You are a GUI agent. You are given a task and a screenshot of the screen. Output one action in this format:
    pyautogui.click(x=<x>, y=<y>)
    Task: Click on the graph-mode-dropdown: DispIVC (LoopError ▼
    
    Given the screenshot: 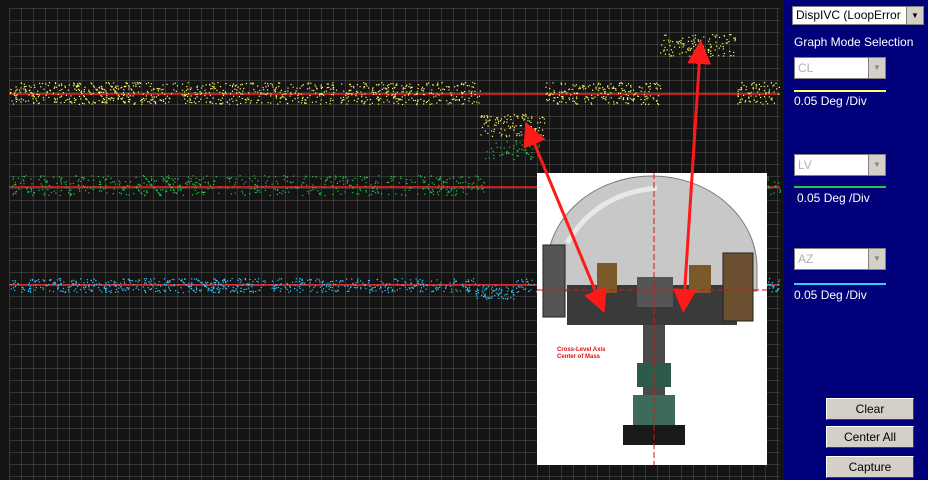 What is the action you would take?
    pyautogui.click(x=858, y=15)
    